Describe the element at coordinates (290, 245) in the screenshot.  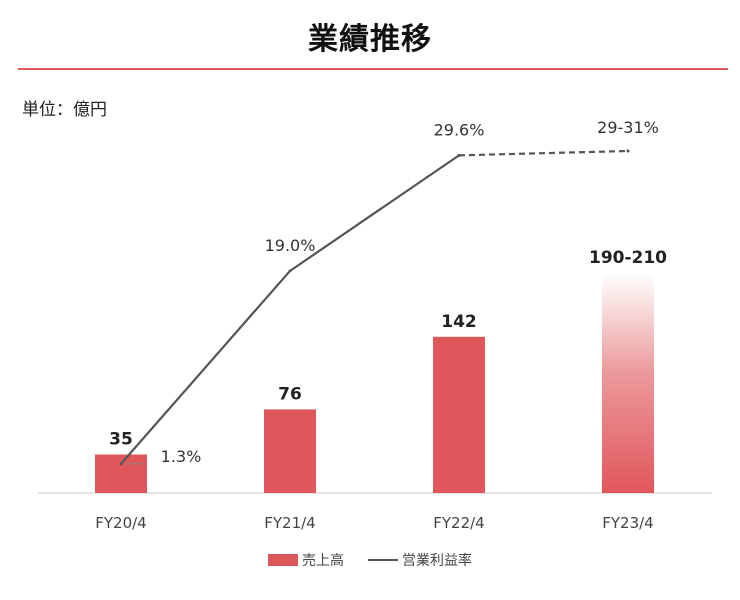
I see `line-value-label: 19.0%` at that location.